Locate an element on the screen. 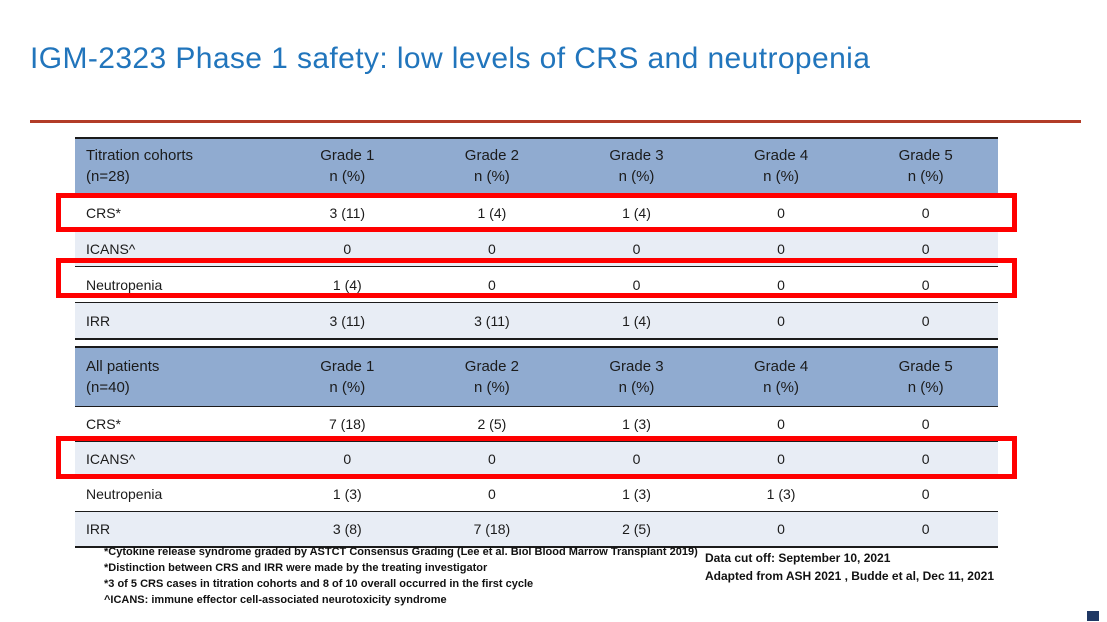  table-row-crs: CRS* 3 (11) 1 (4) 1 (4) 0 0 is located at coordinates (536, 212).